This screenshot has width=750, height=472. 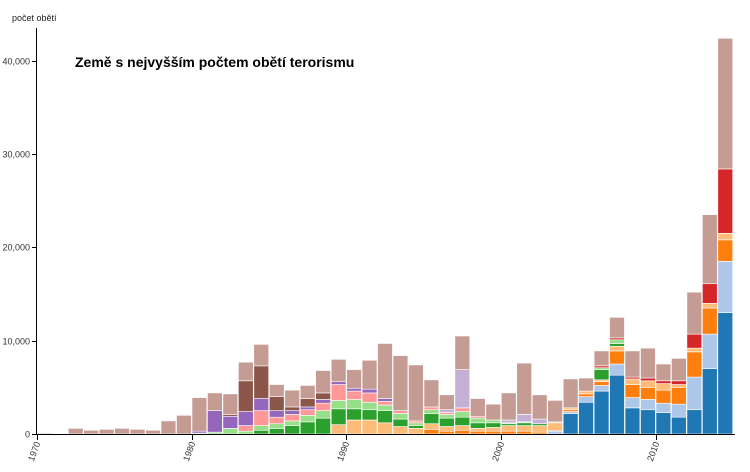 I want to click on bar-segment-2005-s1, so click(x=586, y=399).